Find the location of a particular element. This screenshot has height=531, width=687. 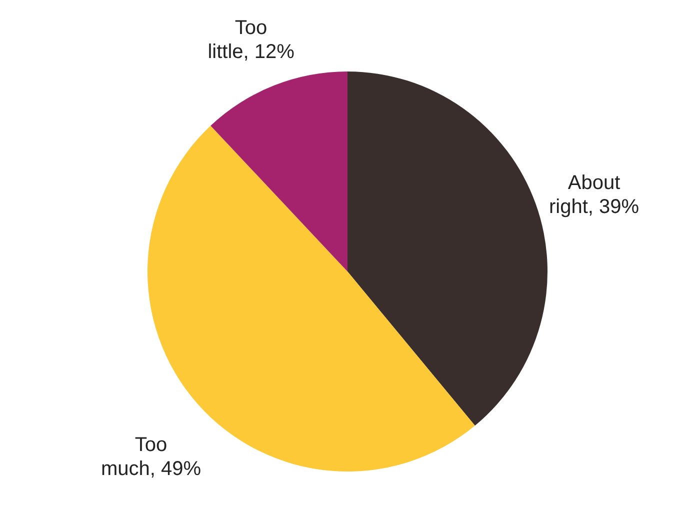

slice-label: Too little, 12% is located at coordinates (251, 39).